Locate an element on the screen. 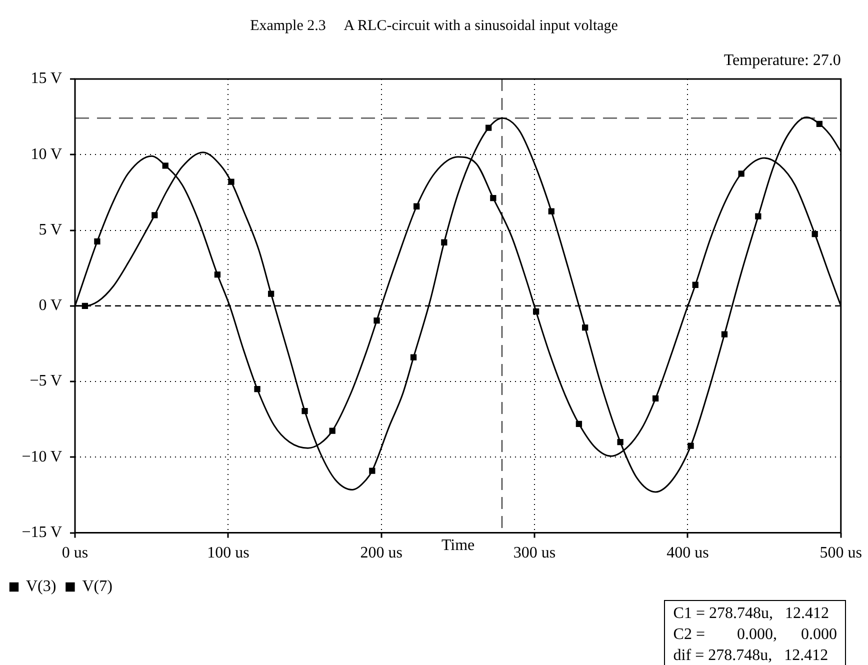 The height and width of the screenshot is (665, 868). legend-label: V(7) is located at coordinates (97, 587).